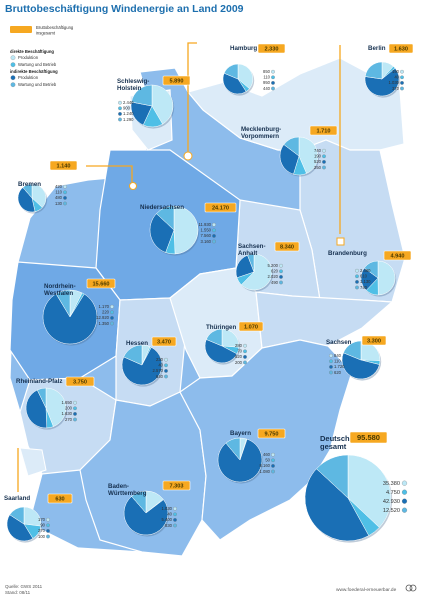 Image resolution: width=425 pixels, height=600 pixels. I want to click on sachsen-anhalt-label-line-2: Anhalt, so click(247, 253).